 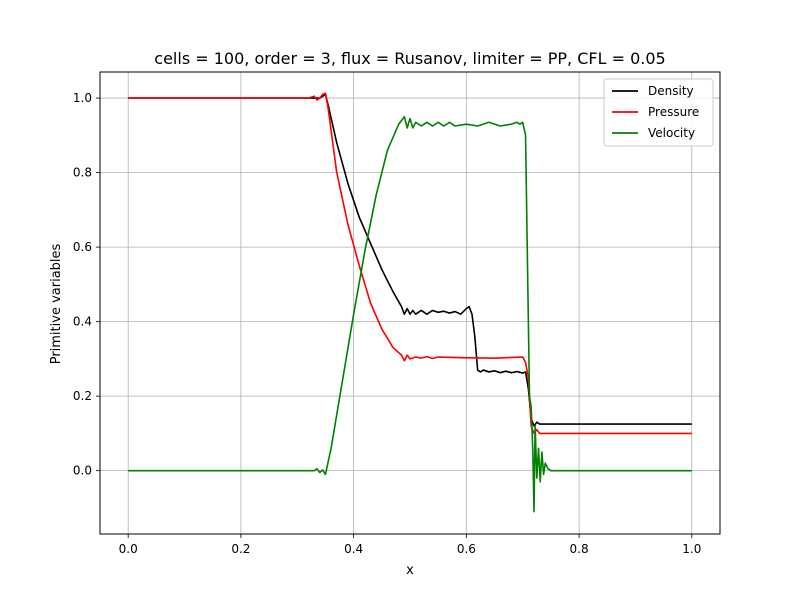 What do you see at coordinates (82, 247) in the screenshot?
I see `y-tick-label: 0.6` at bounding box center [82, 247].